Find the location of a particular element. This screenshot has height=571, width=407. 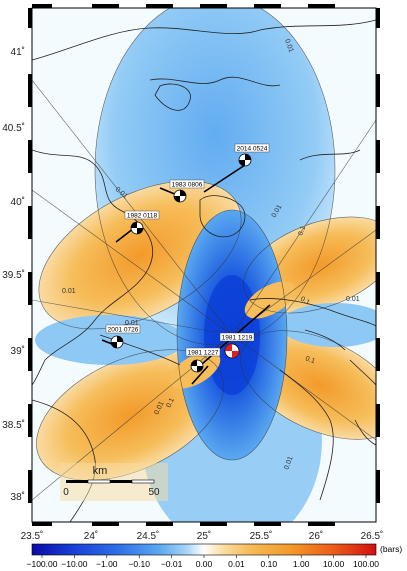

event-label: 2001 0726 is located at coordinates (123, 330).